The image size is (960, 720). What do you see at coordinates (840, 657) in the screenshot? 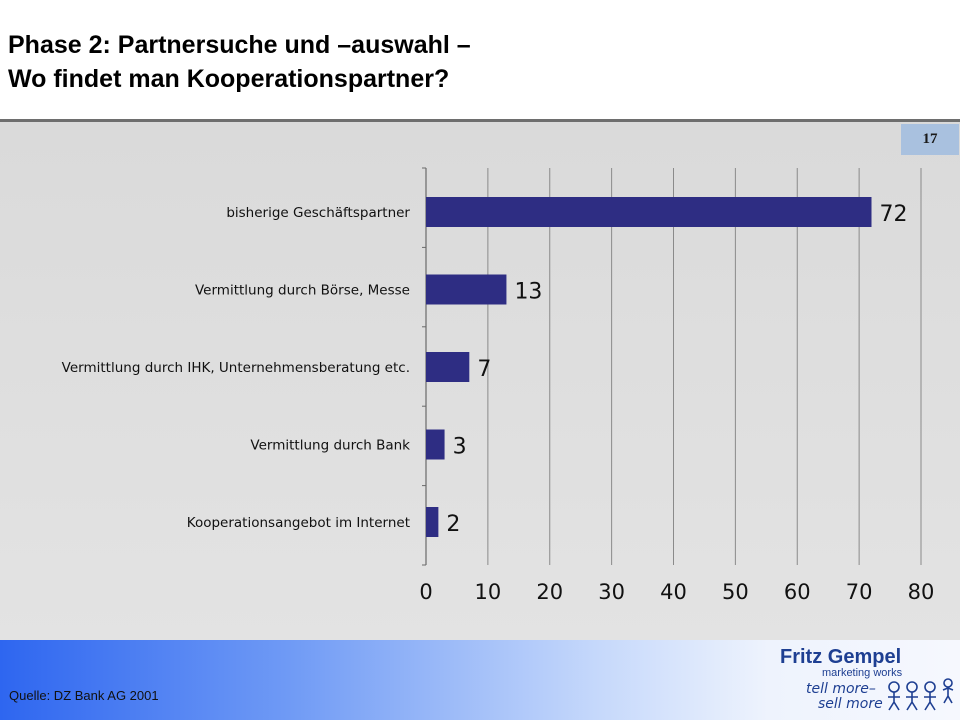
I see `logo-name: Fritz Gempel` at bounding box center [840, 657].